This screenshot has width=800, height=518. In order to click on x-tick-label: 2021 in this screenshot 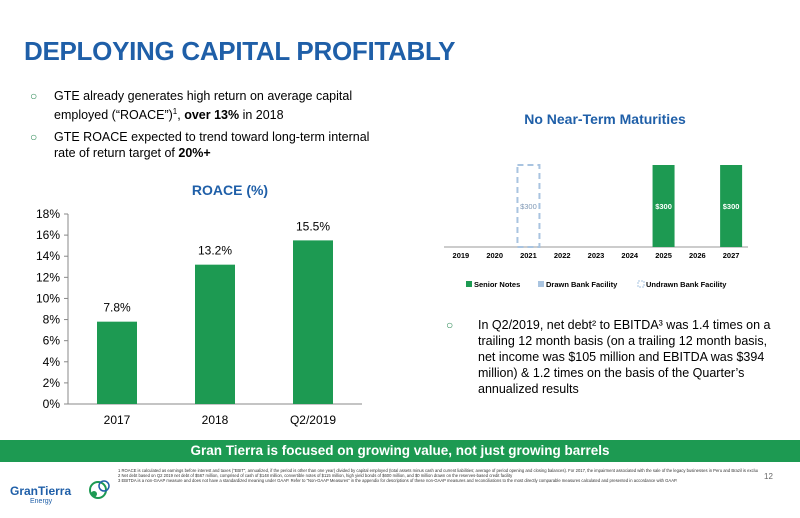, I will do `click(528, 255)`.